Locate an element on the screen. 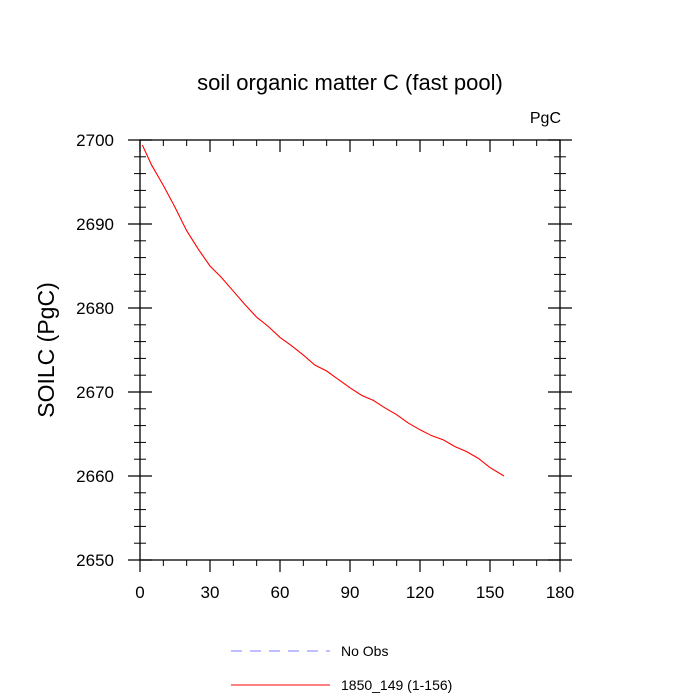  y-tick-label: 2700 is located at coordinates (95, 140).